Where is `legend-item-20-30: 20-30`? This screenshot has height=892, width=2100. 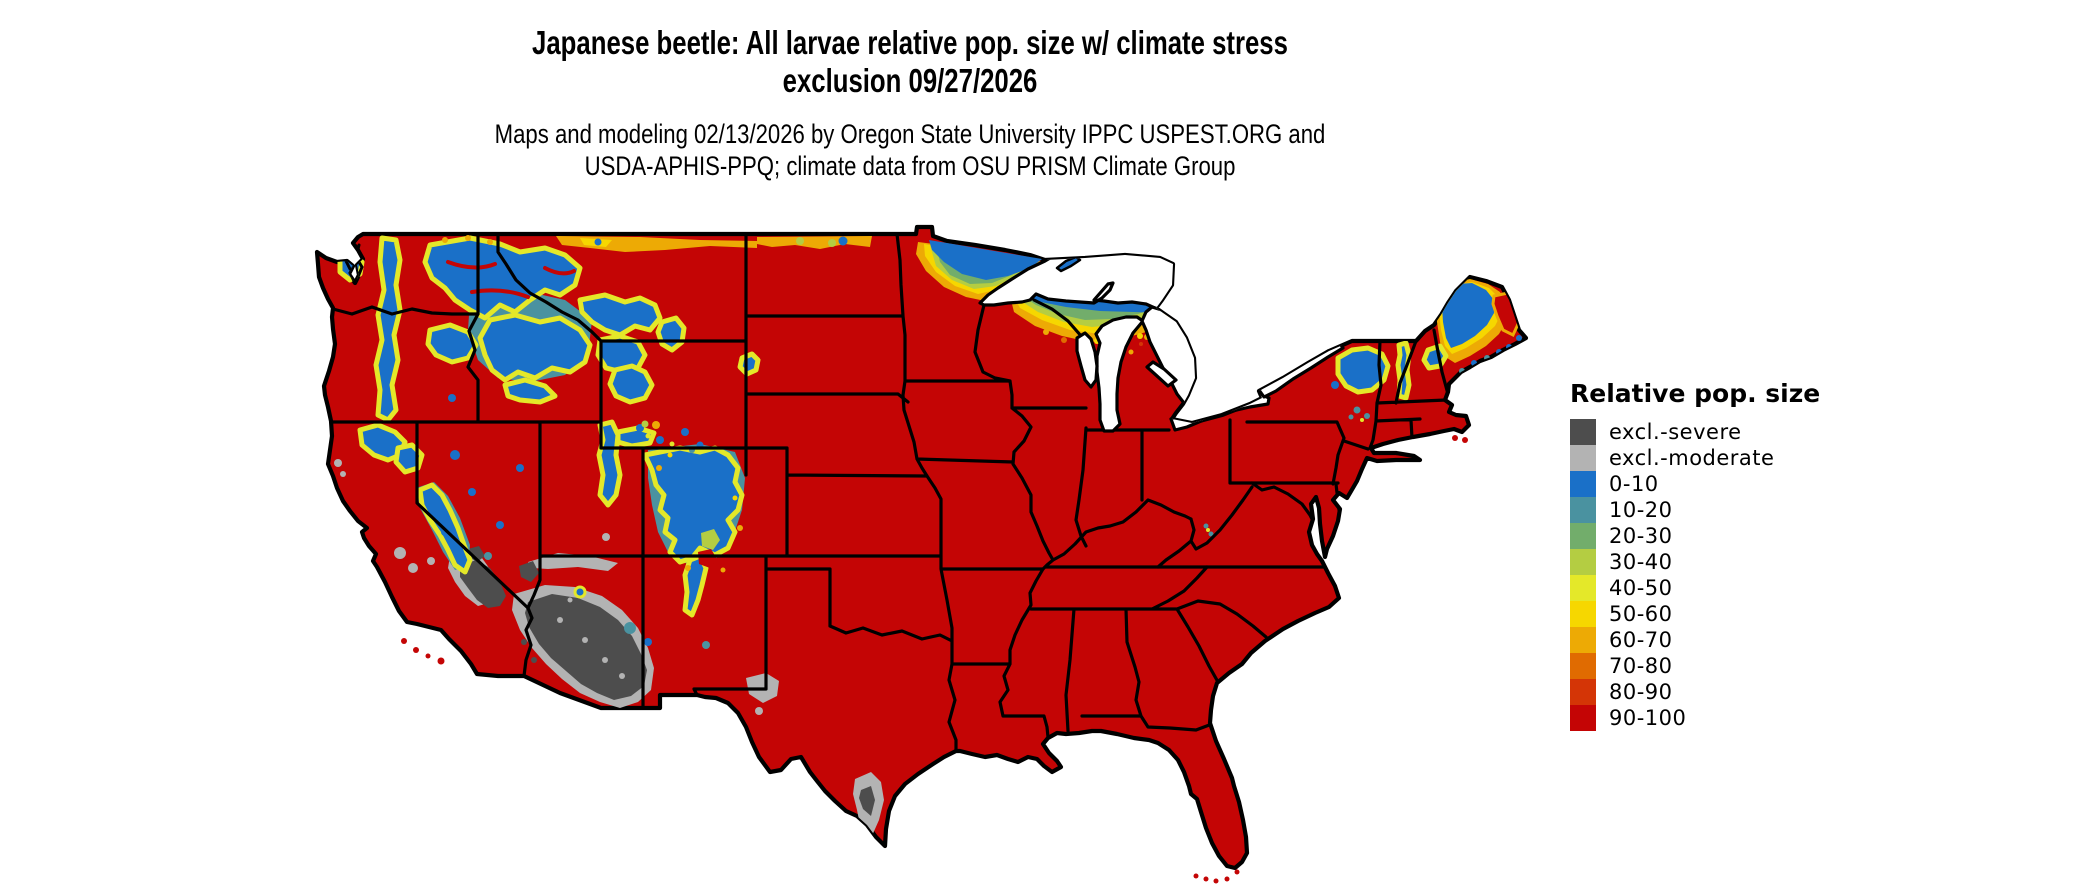 legend-item-20-30: 20-30 is located at coordinates (1695, 536).